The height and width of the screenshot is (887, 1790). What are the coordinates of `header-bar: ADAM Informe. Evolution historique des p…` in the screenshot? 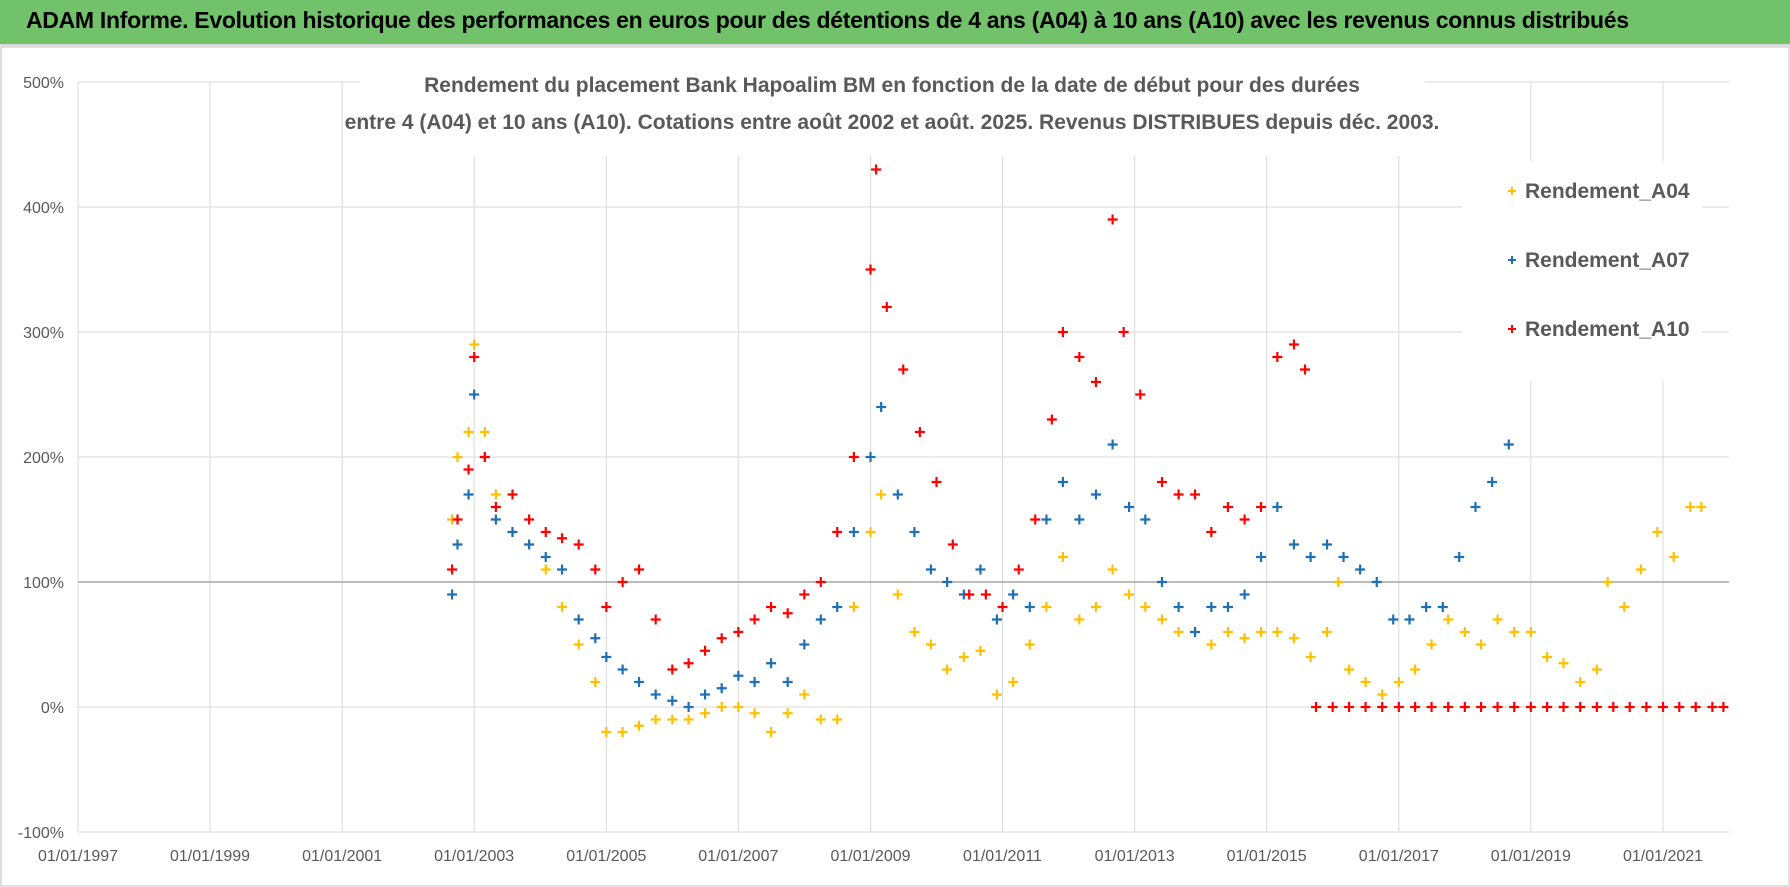 It's located at (895, 23).